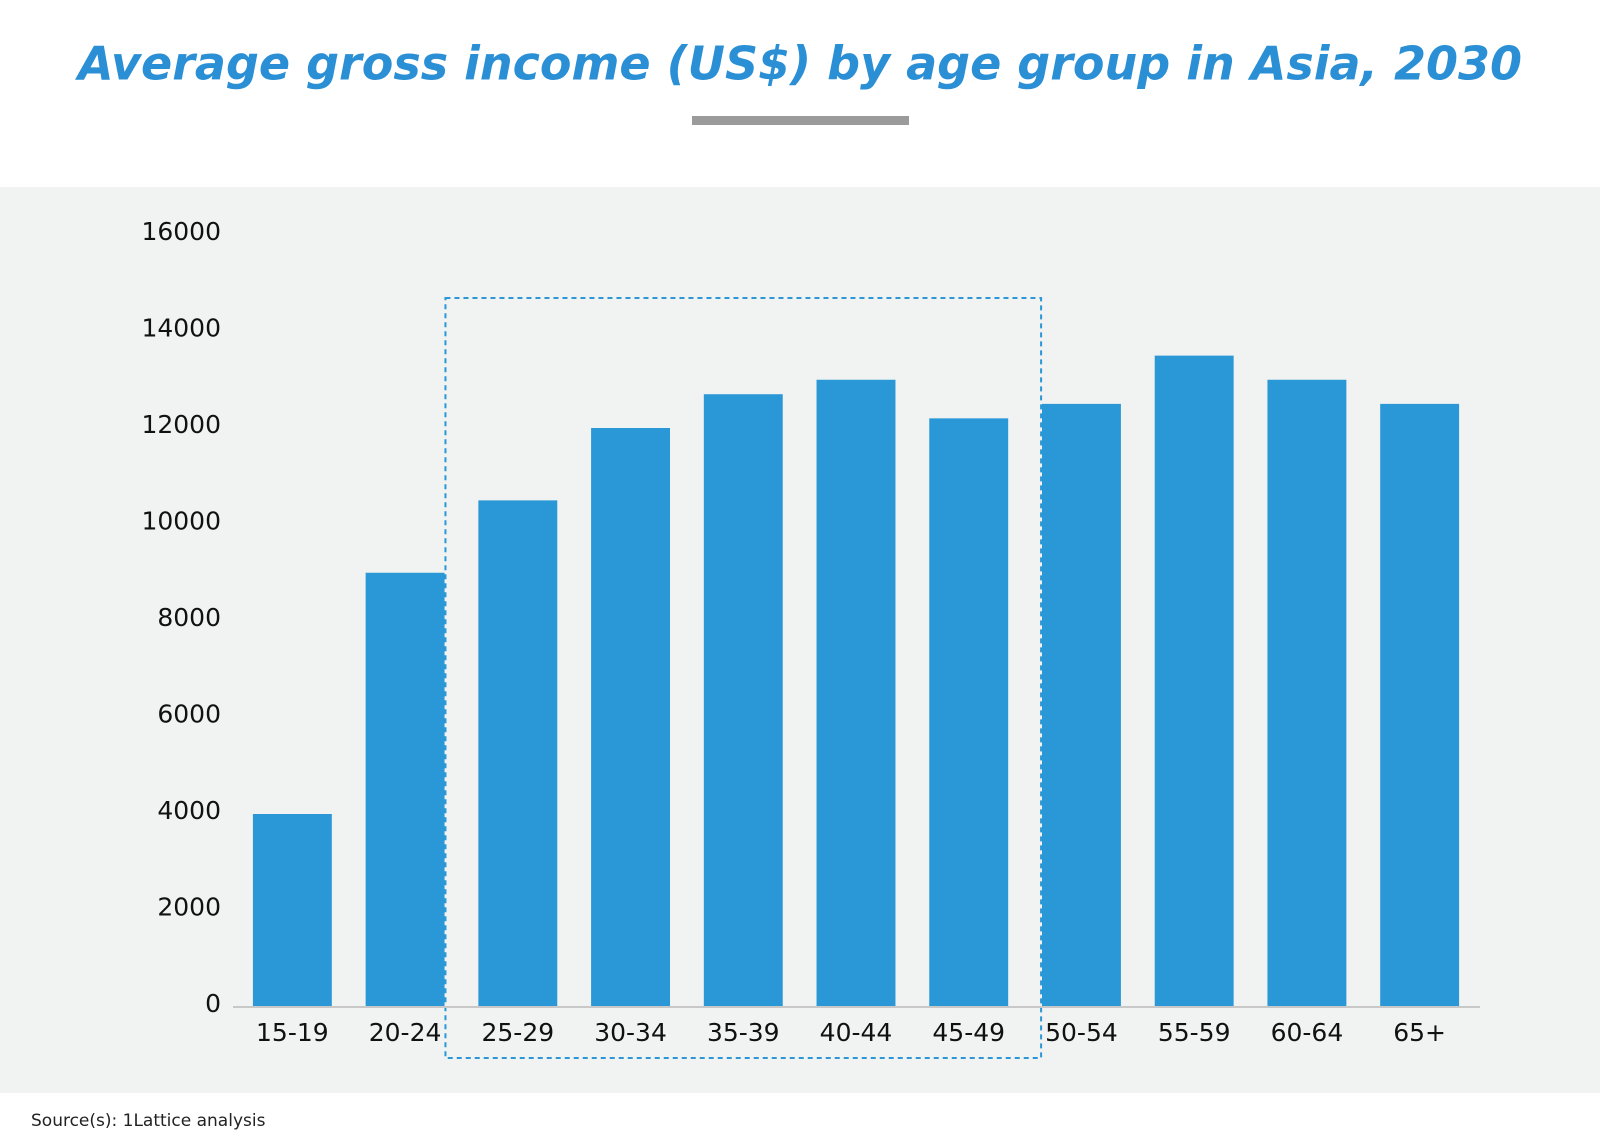  What do you see at coordinates (517, 1032) in the screenshot?
I see `x-tick-label: 25-29` at bounding box center [517, 1032].